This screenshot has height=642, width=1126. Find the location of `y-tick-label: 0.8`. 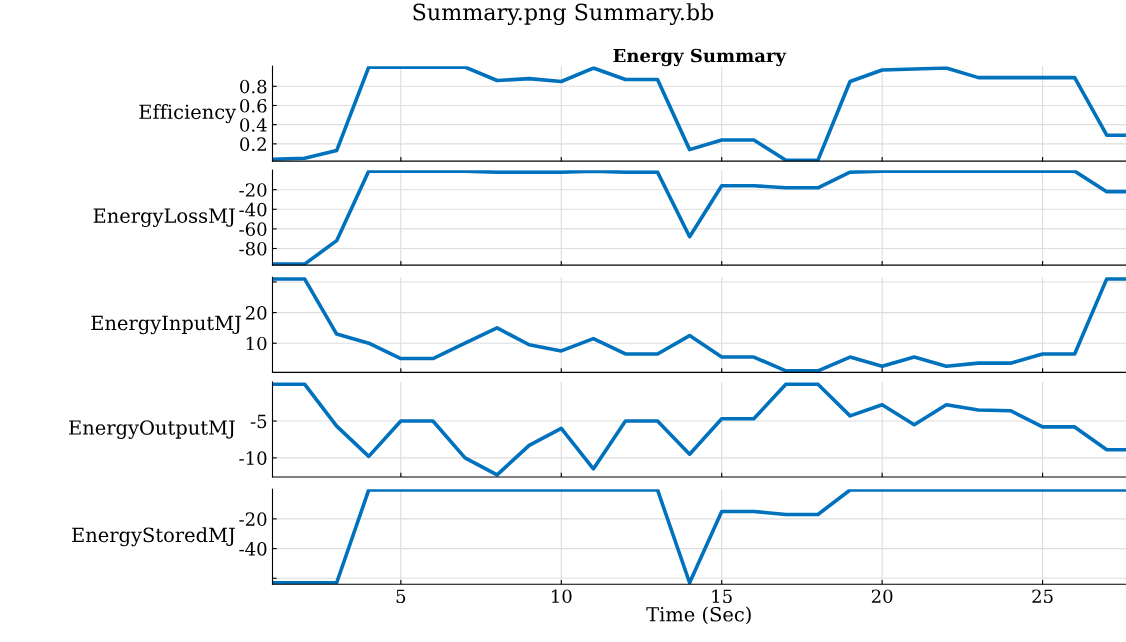

y-tick-label: 0.8 is located at coordinates (253, 86).